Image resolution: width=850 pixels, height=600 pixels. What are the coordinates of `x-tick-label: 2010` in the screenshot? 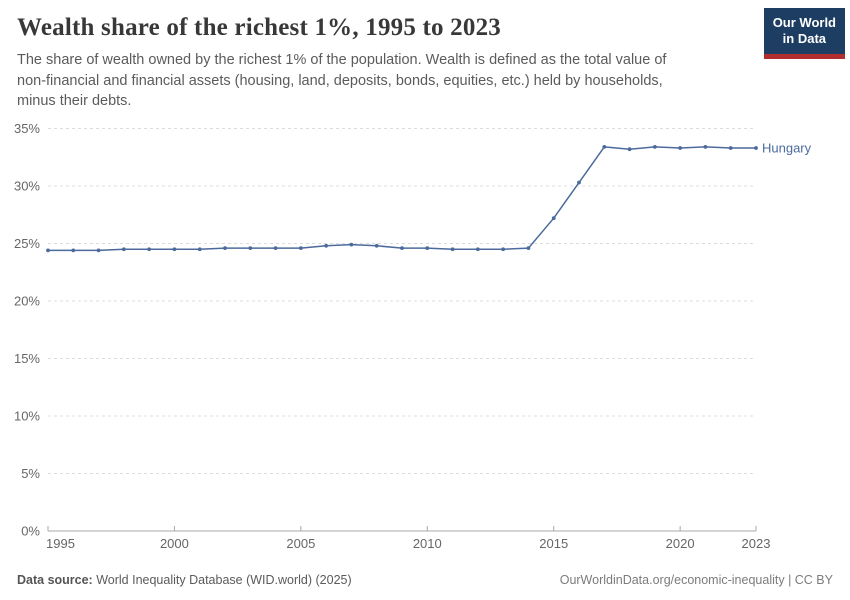 It's located at (427, 543).